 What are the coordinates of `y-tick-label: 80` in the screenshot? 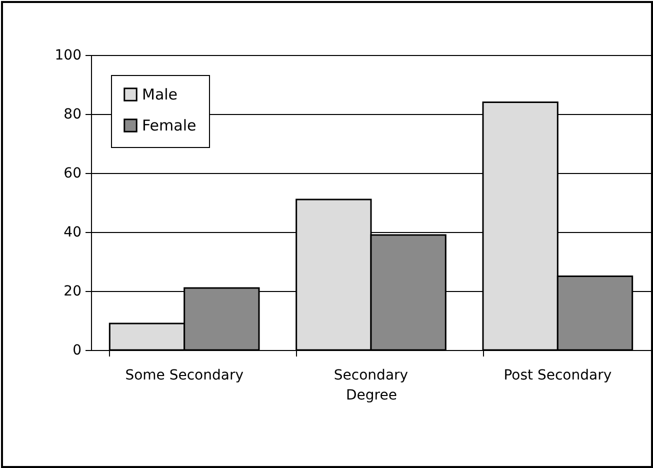 It's located at (73, 114).